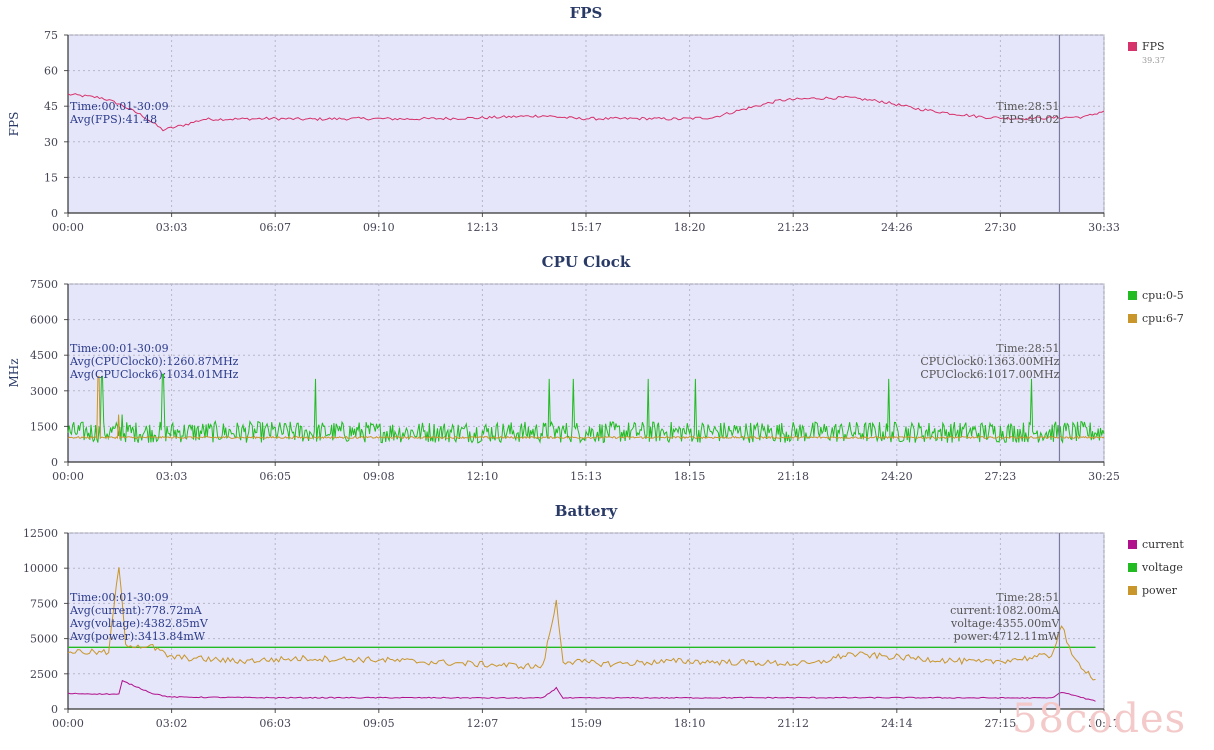  What do you see at coordinates (1005, 623) in the screenshot?
I see `battery-info-right: voltage:4355.00mV` at bounding box center [1005, 623].